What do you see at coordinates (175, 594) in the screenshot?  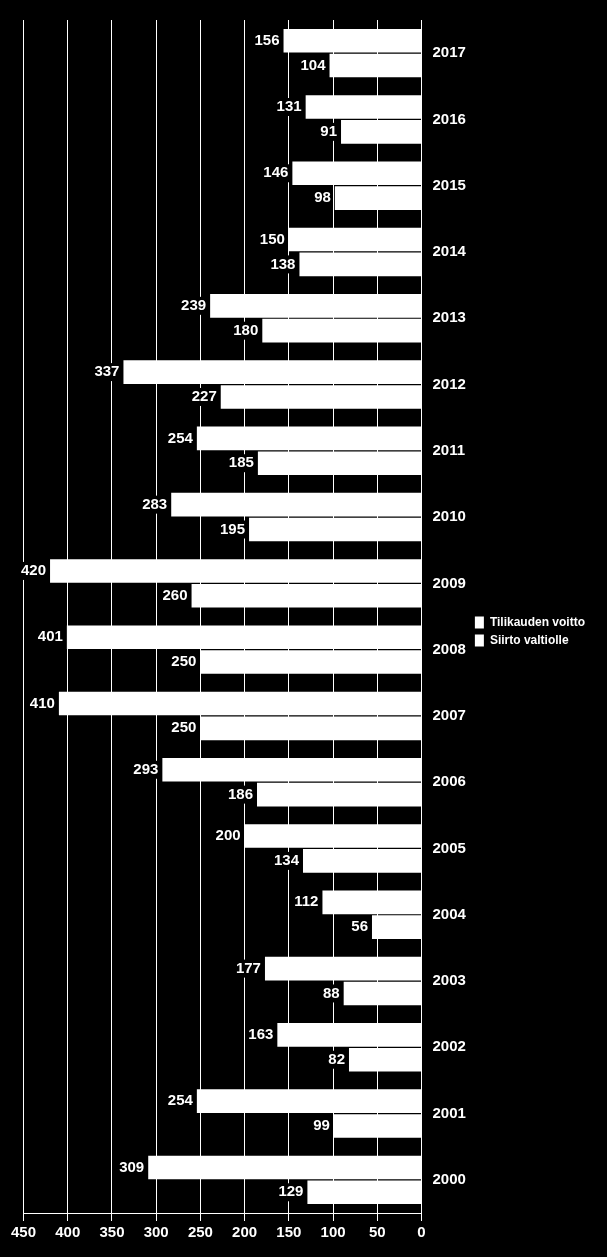 I see `data-label: 260` at bounding box center [175, 594].